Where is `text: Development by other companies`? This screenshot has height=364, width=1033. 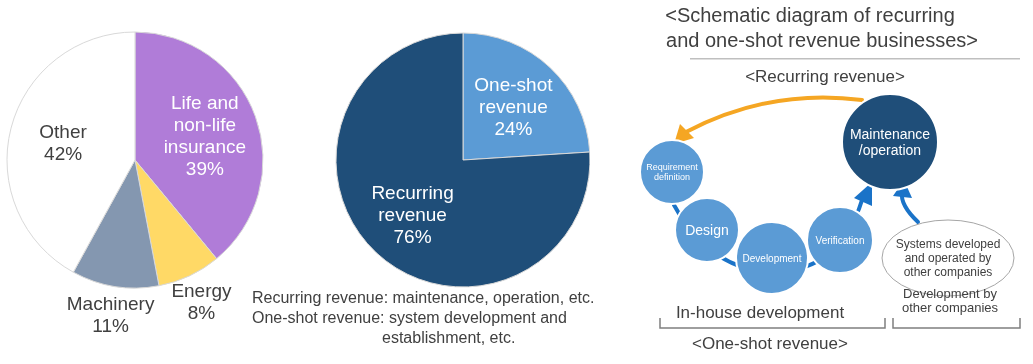 text: Development by other companies is located at coordinates (950, 300).